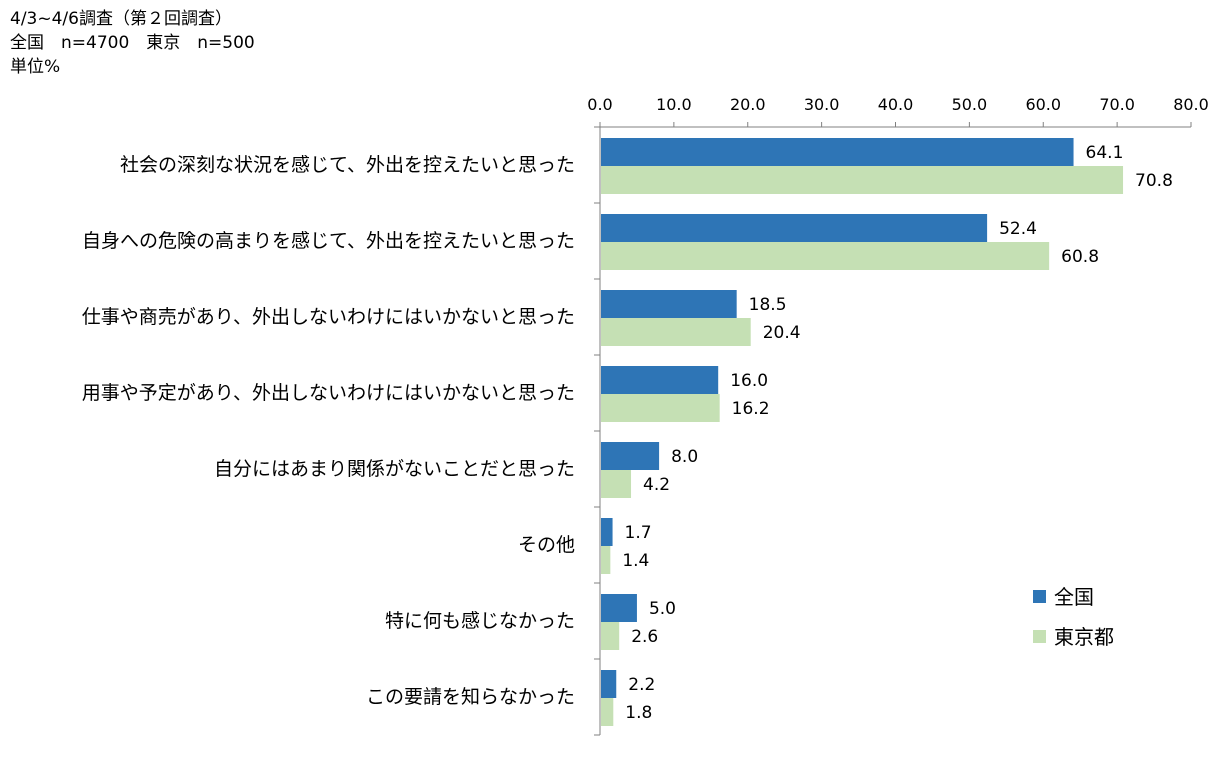  I want to click on data-label-series2: 4.2, so click(656, 485).